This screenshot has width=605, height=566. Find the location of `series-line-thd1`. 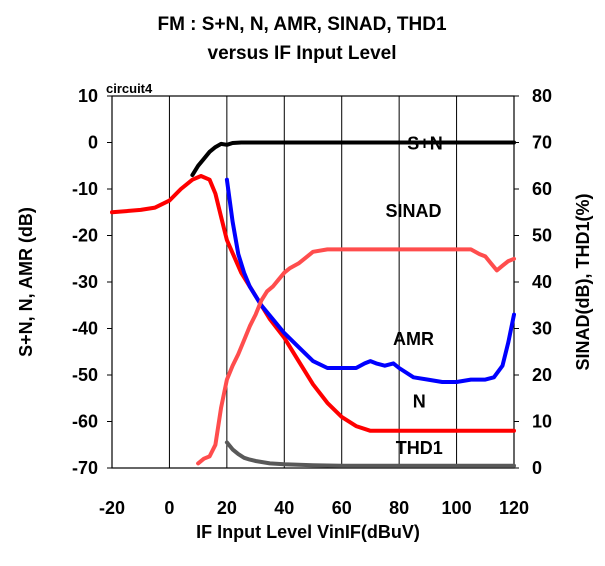

series-line-thd1 is located at coordinates (370, 454).